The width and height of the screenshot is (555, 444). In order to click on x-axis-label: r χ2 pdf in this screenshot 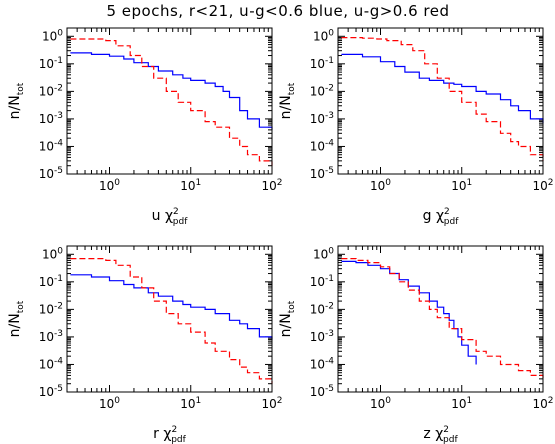, I will do `click(169, 434)`.